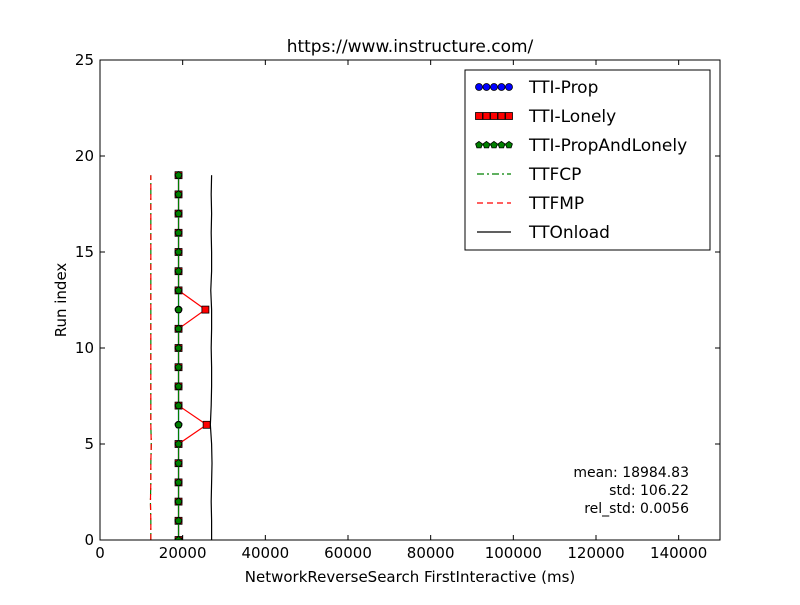 Image resolution: width=800 pixels, height=605 pixels. What do you see at coordinates (569, 233) in the screenshot?
I see `legend-label-ttonload: TTOnload` at bounding box center [569, 233].